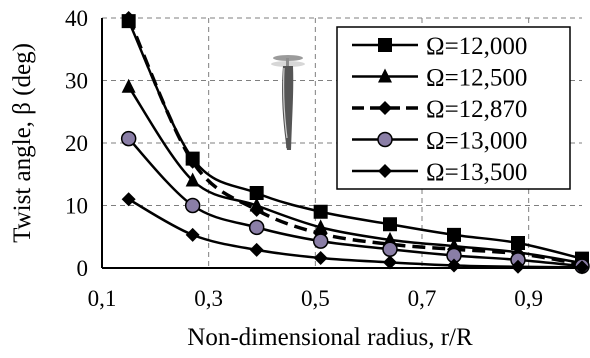 This screenshot has width=590, height=358. I want to click on y-tick-label: 10, so click(76, 206).